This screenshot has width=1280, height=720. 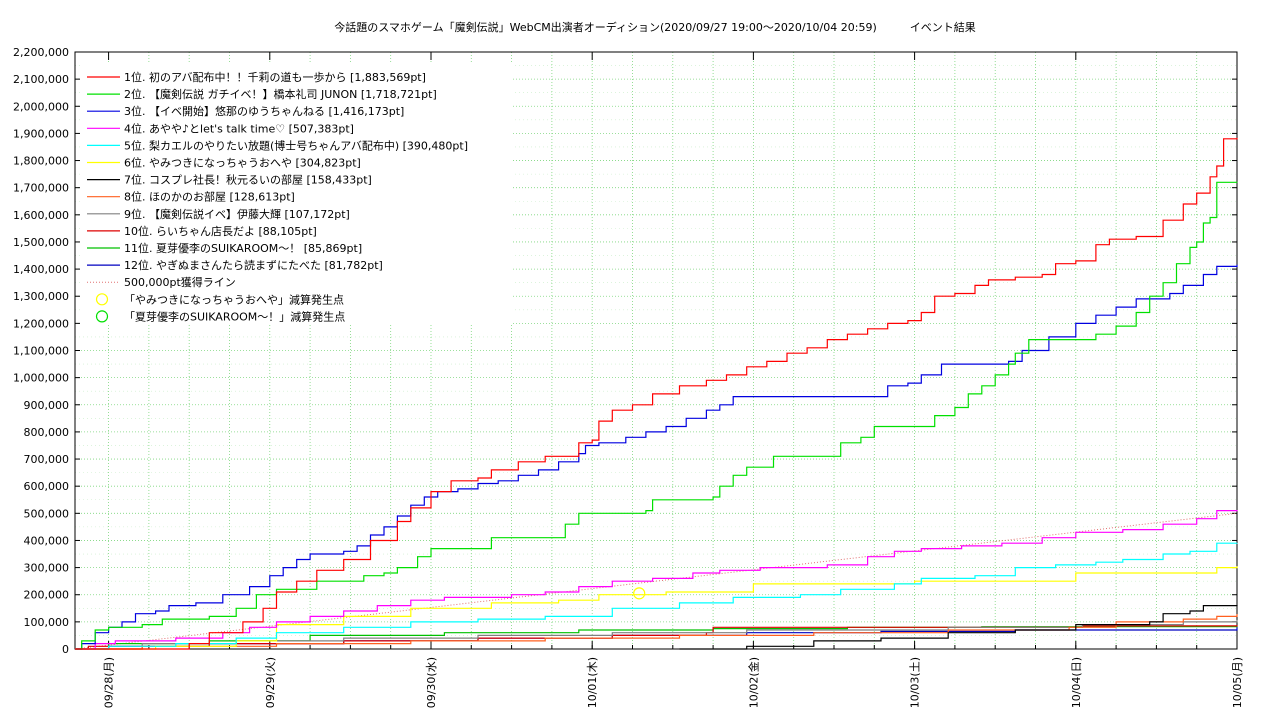 What do you see at coordinates (47, 459) in the screenshot?
I see `y-tick-label: 700,000` at bounding box center [47, 459].